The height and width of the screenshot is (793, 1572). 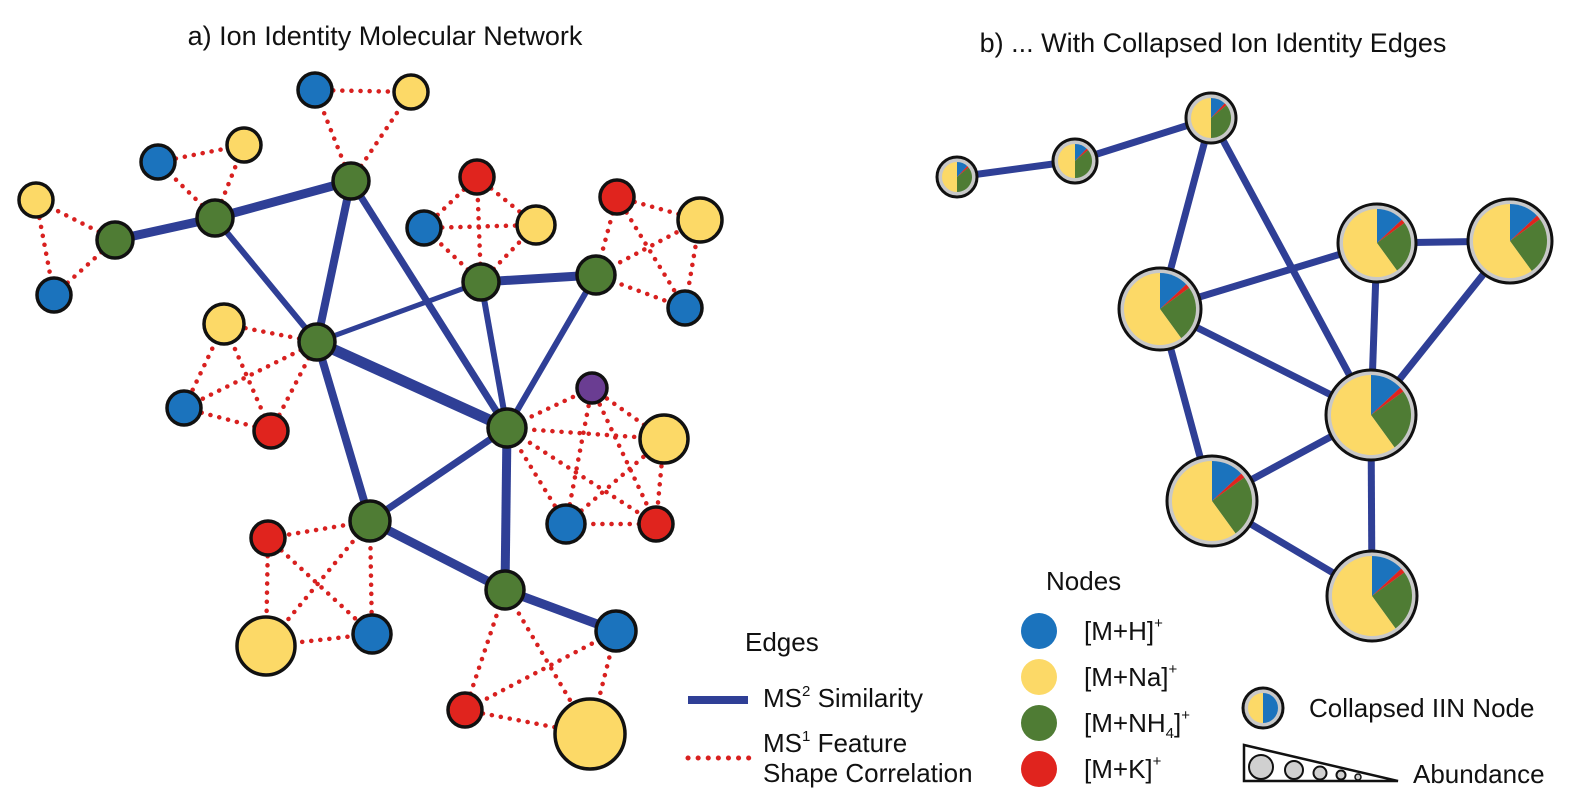 What do you see at coordinates (1039, 631) in the screenshot?
I see `ion-h-swatch` at bounding box center [1039, 631].